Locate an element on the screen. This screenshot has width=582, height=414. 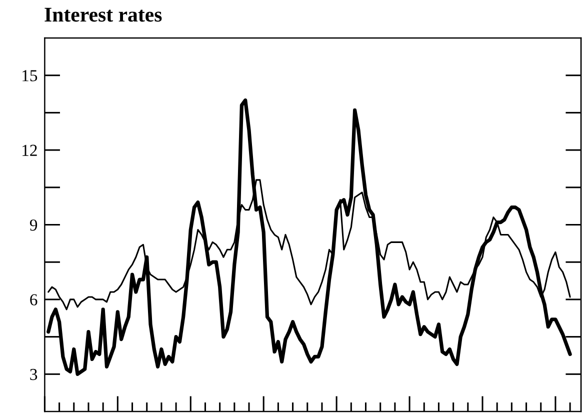
y-tick-label: 9 is located at coordinates (34, 225).